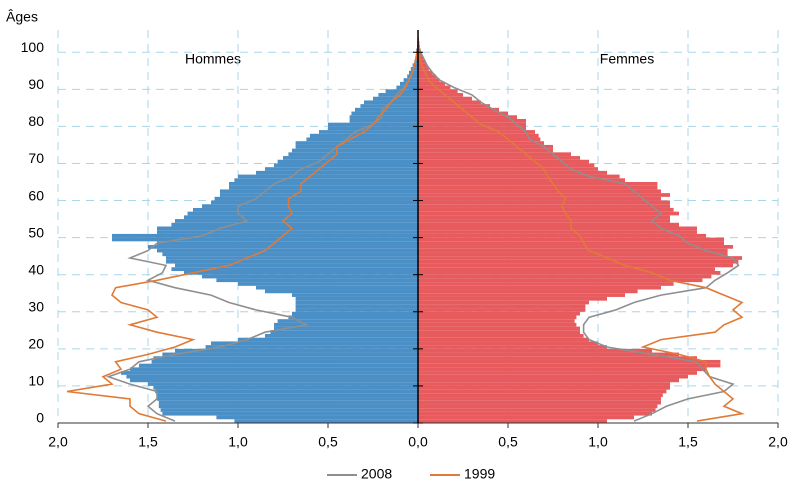  I want to click on y-tick-label: 10, so click(36, 381).